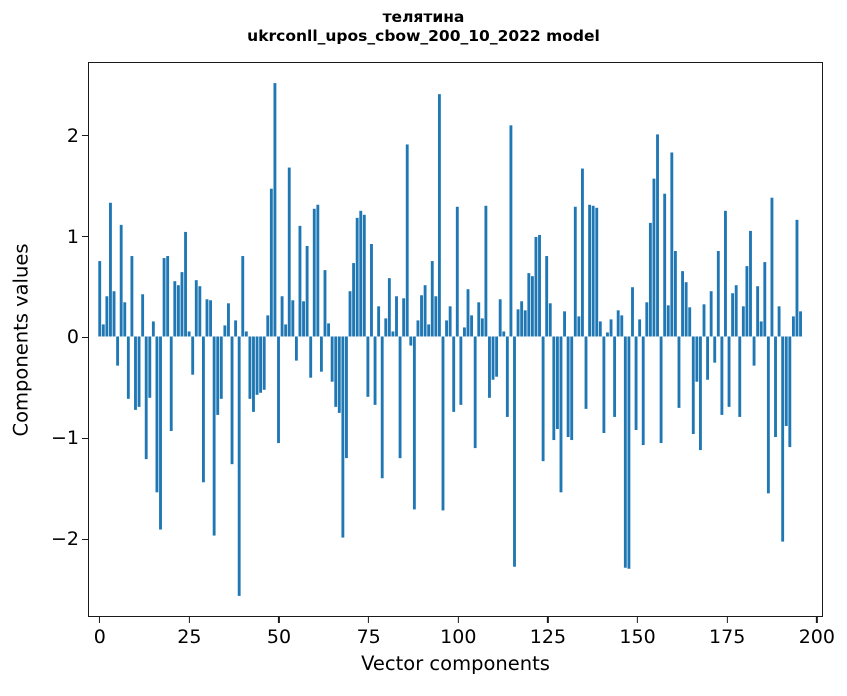 The width and height of the screenshot is (847, 696). I want to click on y-axis-tick-label: 0, so click(72, 337).